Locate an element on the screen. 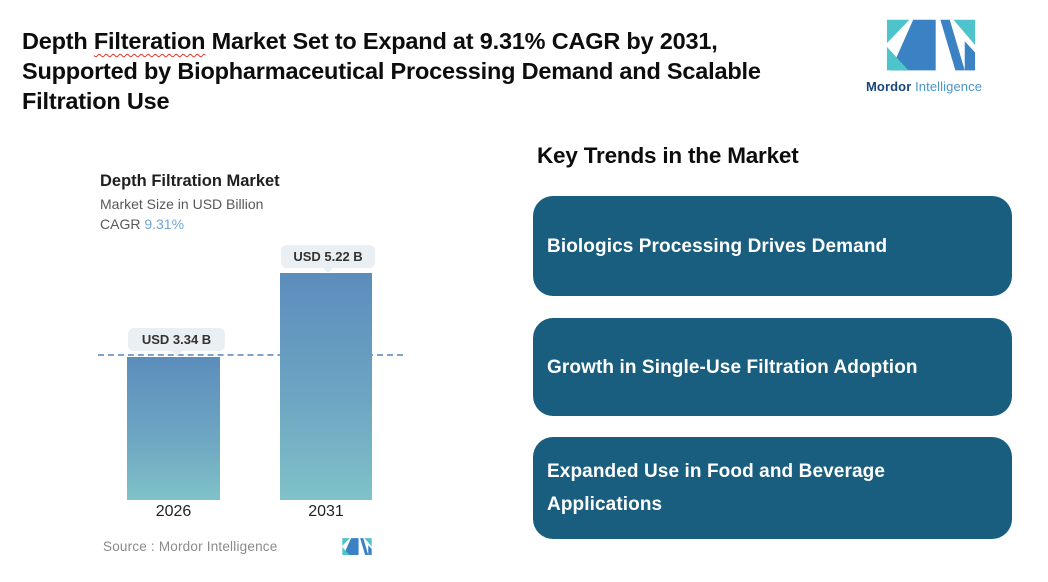 Image resolution: width=1048 pixels, height=582 pixels. logo-brand-light: Intelligence is located at coordinates (949, 86).